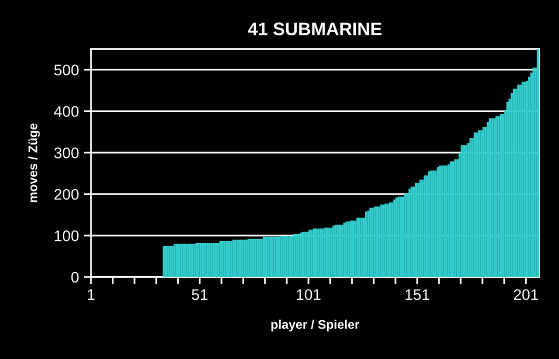 The height and width of the screenshot is (359, 559). I want to click on x-tick-label: 1, so click(91, 294).